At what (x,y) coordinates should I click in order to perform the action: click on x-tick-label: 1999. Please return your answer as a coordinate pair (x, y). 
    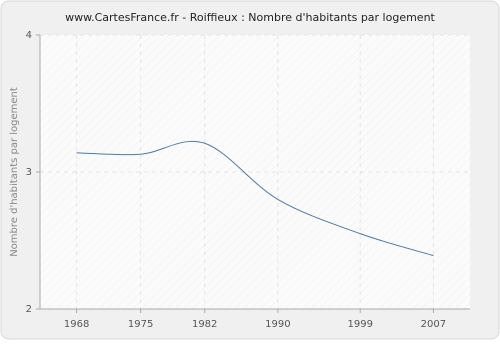
    Looking at the image, I should click on (359, 324).